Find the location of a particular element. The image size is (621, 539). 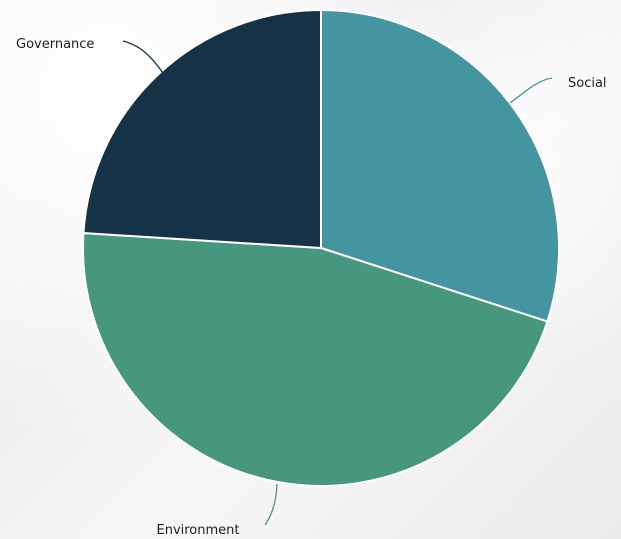

slice-label-environment: Environment is located at coordinates (197, 530).